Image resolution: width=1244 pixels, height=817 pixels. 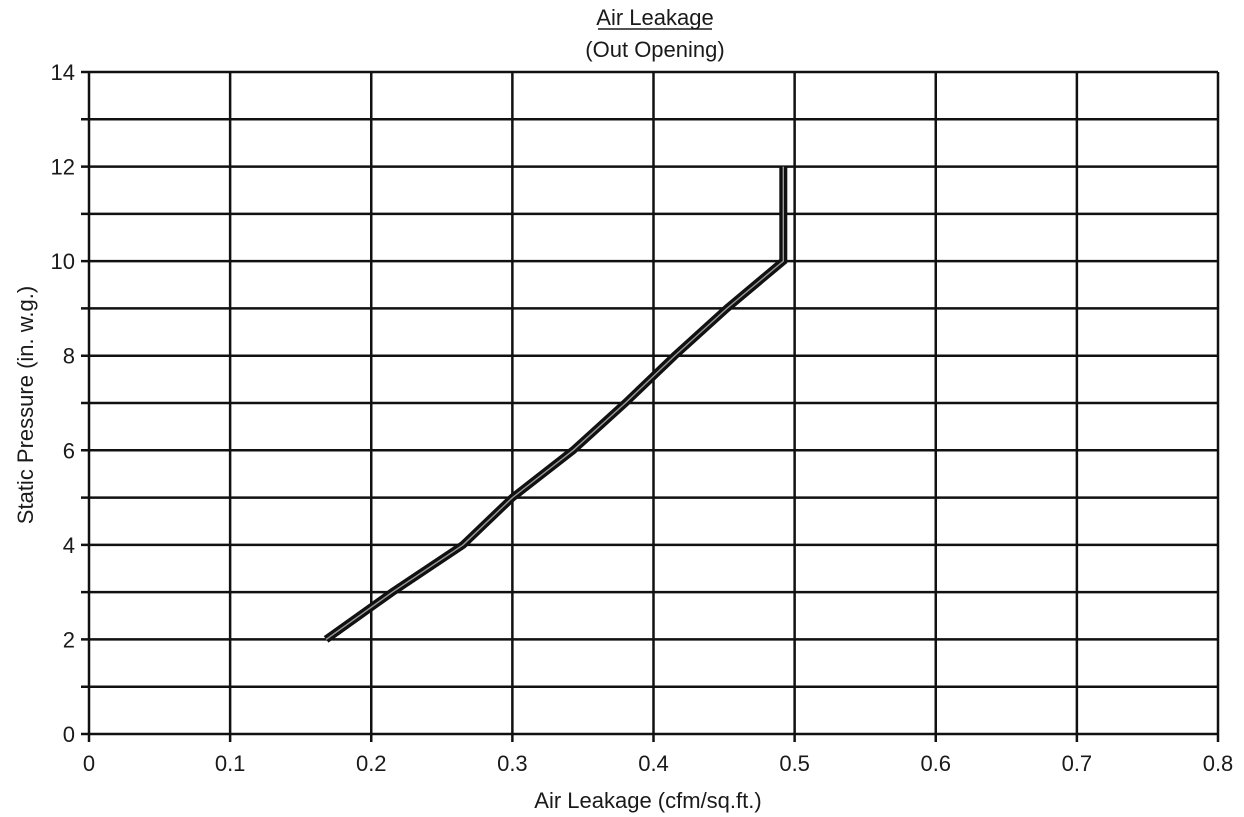 I want to click on x-tick-label: 0.2, so click(x=371, y=763).